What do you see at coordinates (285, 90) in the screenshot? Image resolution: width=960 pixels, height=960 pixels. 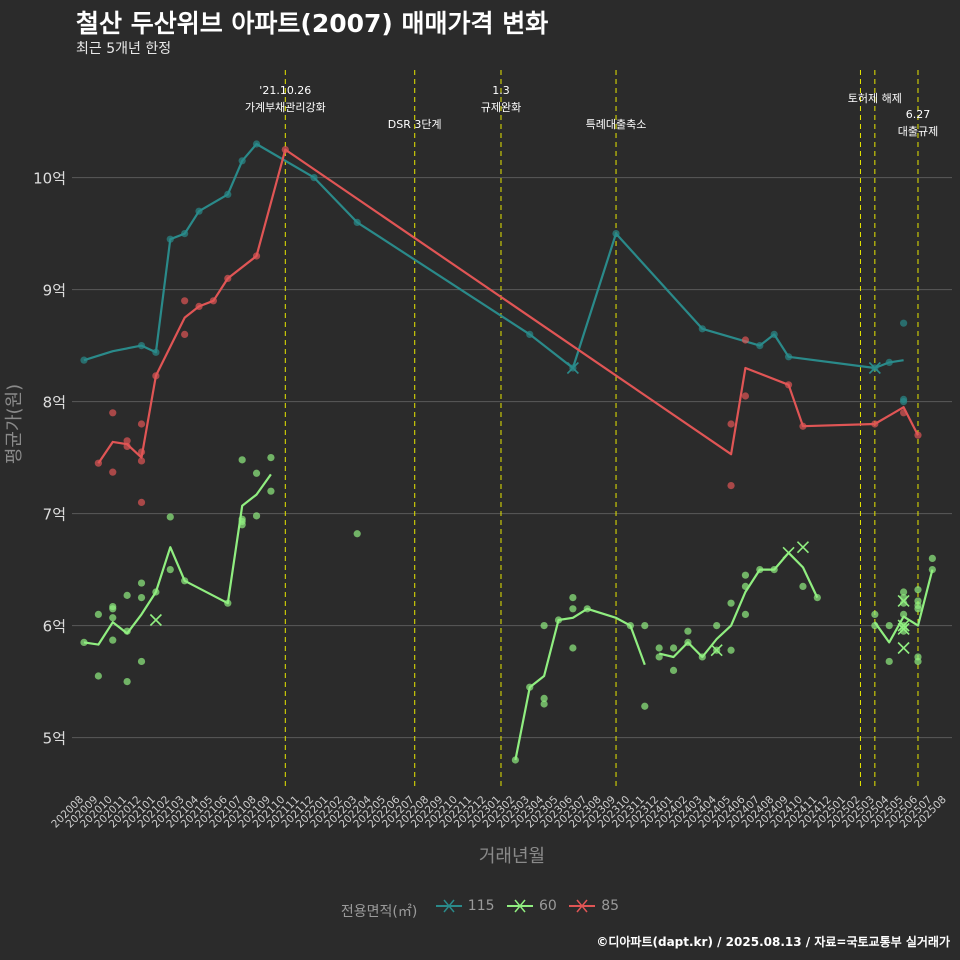 I see `event-label: '21.10.26` at bounding box center [285, 90].